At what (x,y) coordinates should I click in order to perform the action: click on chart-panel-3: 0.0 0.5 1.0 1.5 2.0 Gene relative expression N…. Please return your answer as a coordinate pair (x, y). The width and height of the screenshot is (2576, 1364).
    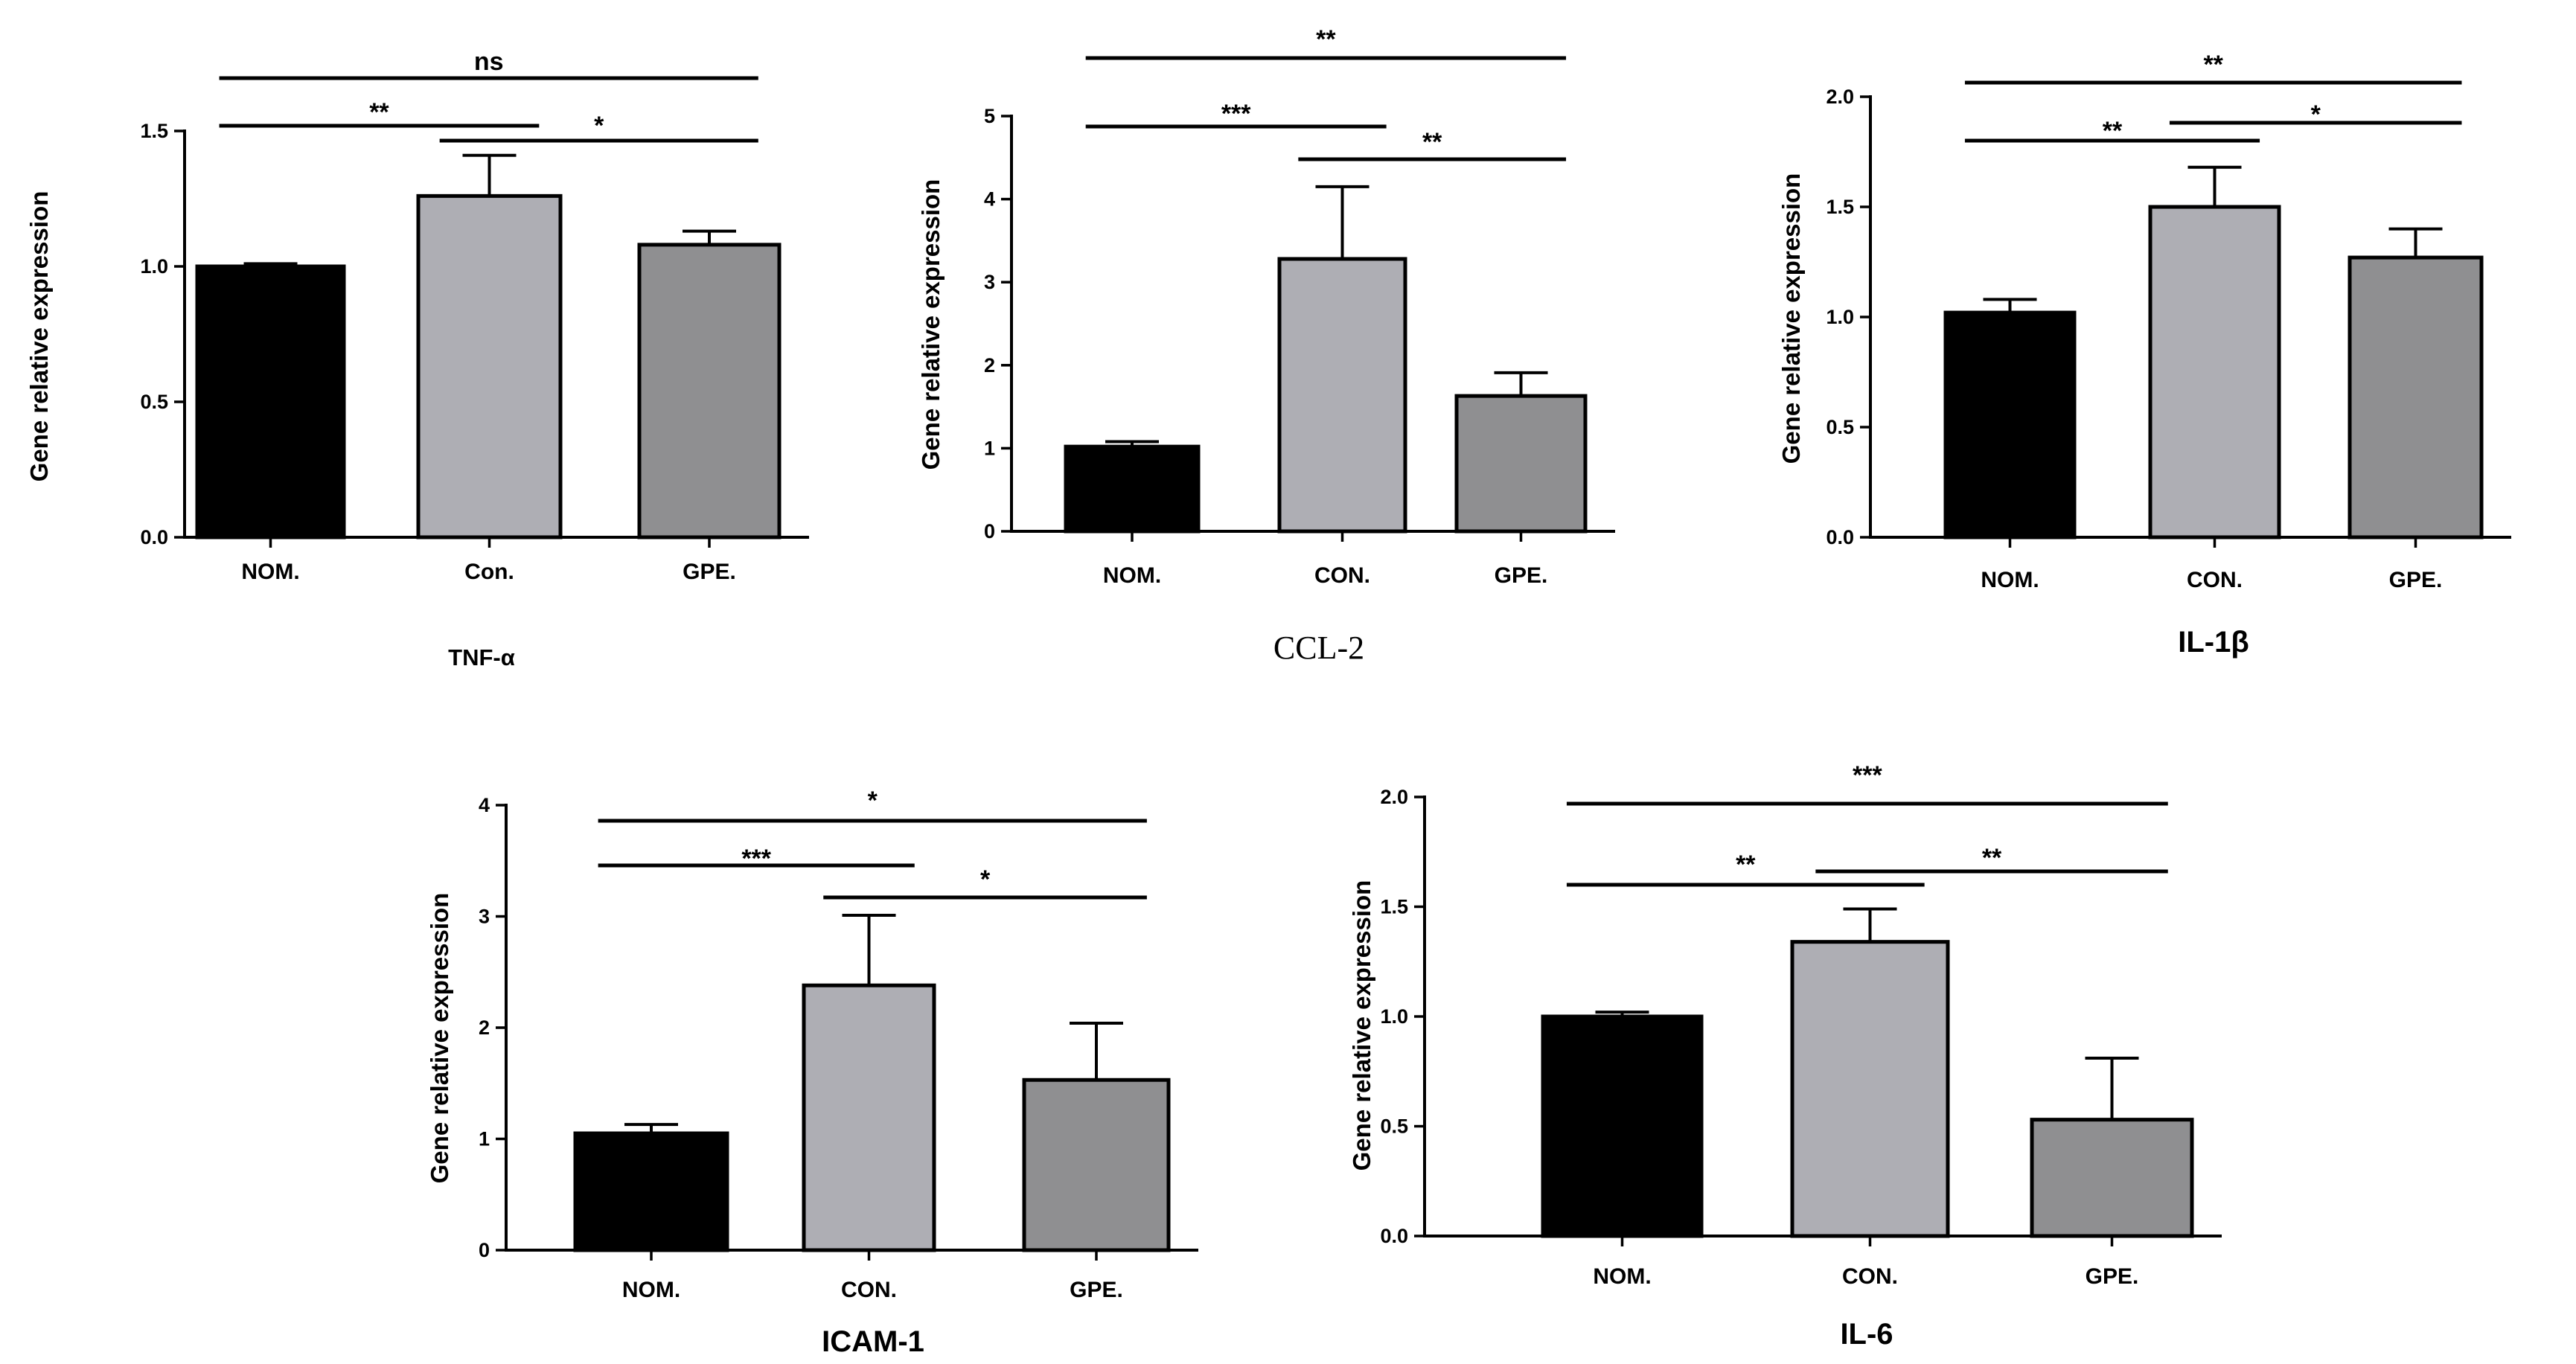
    Looking at the image, I should click on (2144, 355).